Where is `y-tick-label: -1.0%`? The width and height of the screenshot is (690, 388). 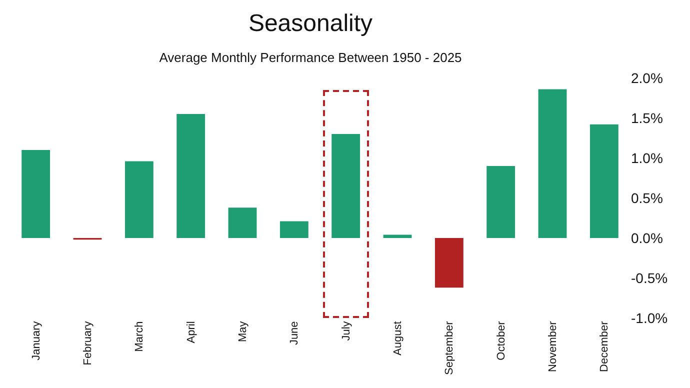 y-tick-label: -1.0% is located at coordinates (649, 318).